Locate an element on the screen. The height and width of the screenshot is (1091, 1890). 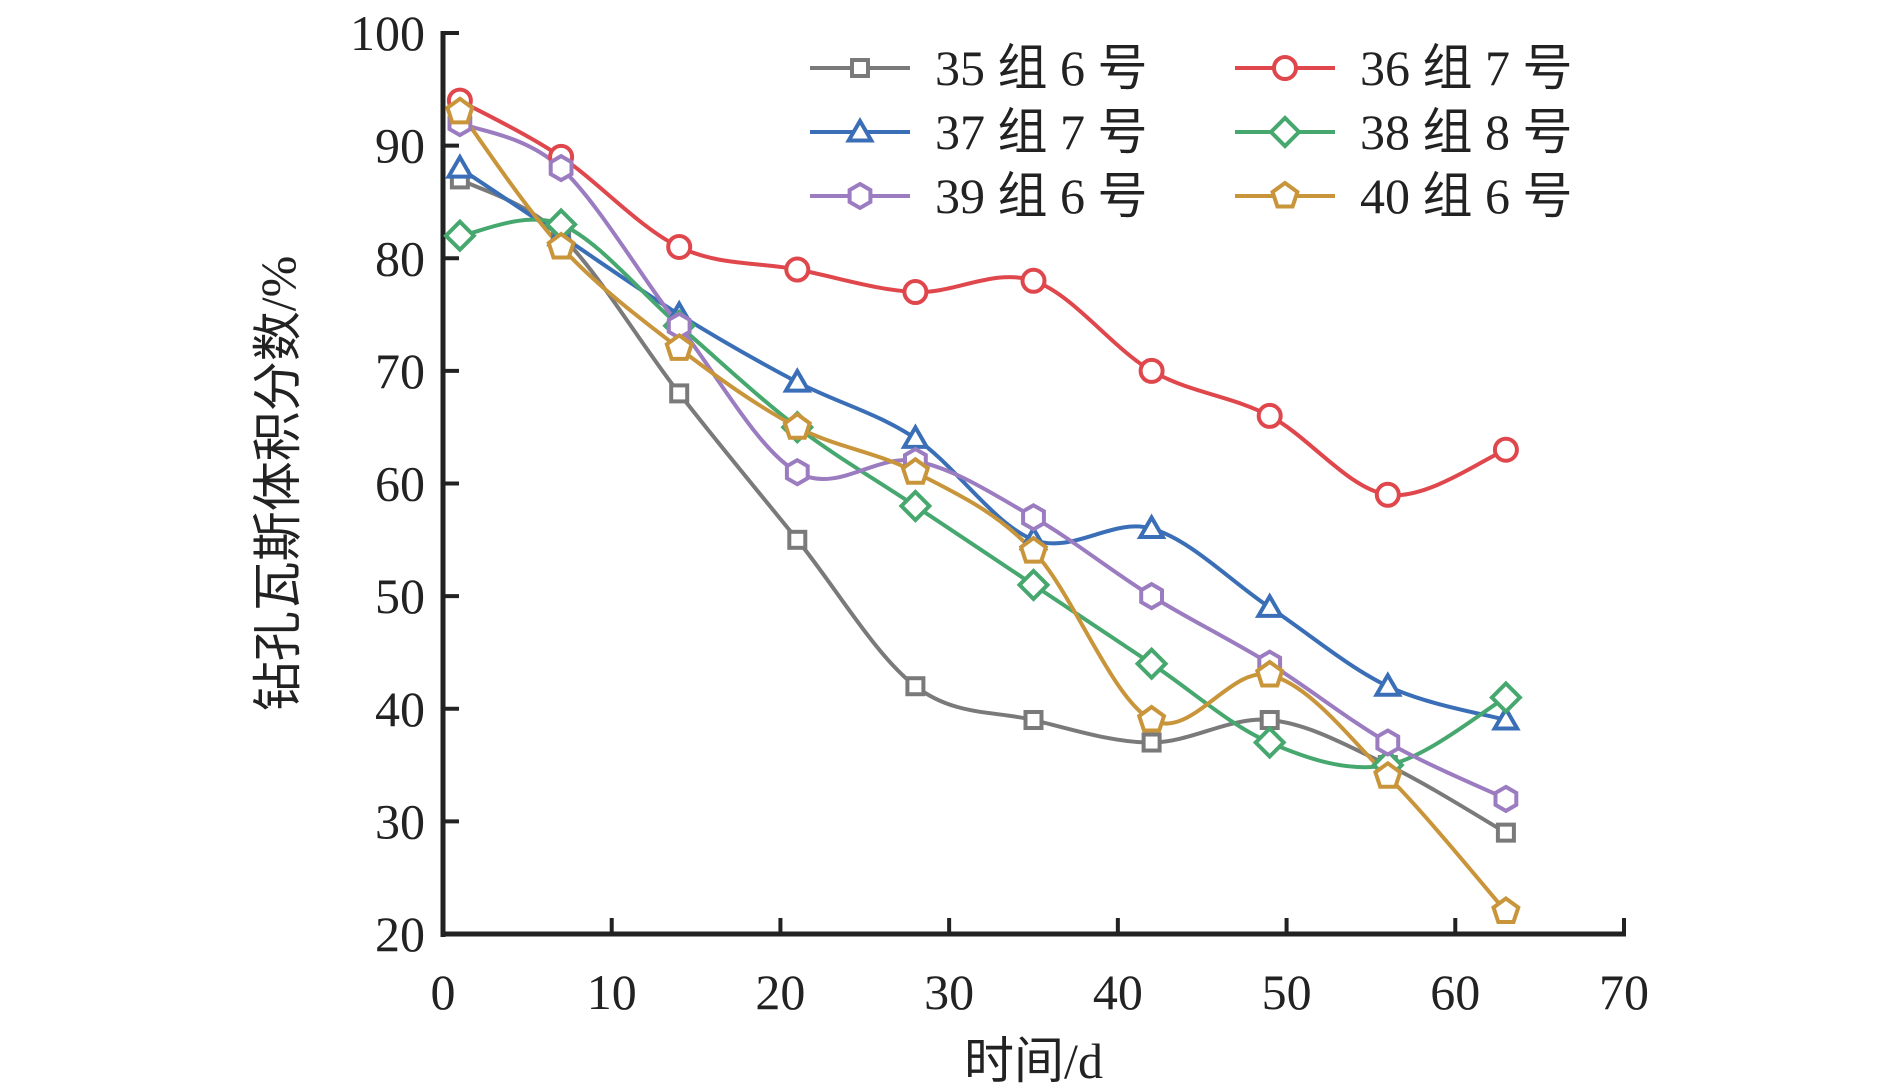
legend-marker-pentagon is located at coordinates (1285, 194).